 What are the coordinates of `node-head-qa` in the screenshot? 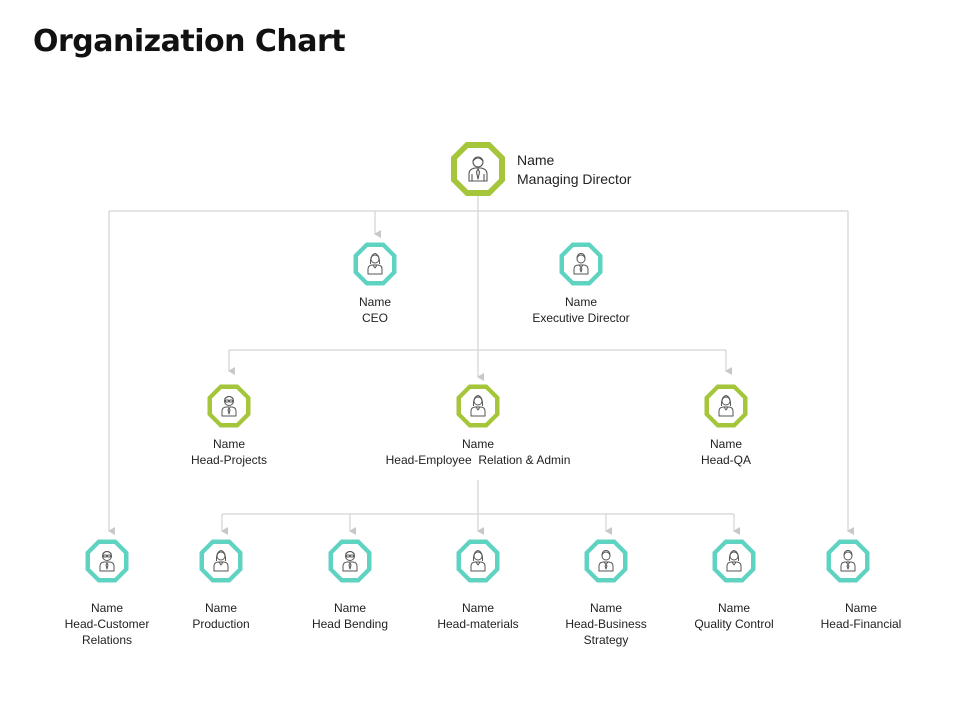 It's located at (726, 406).